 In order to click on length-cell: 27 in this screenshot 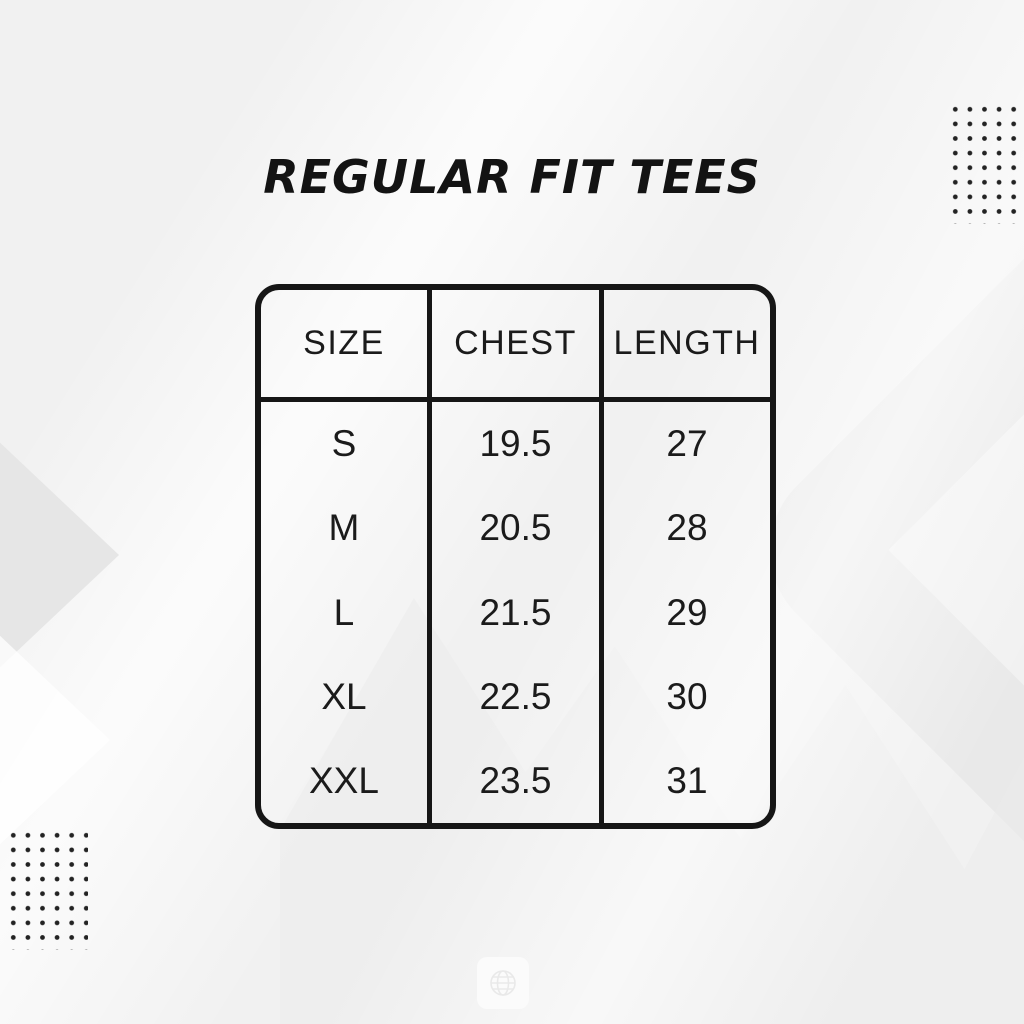, I will do `click(687, 444)`.